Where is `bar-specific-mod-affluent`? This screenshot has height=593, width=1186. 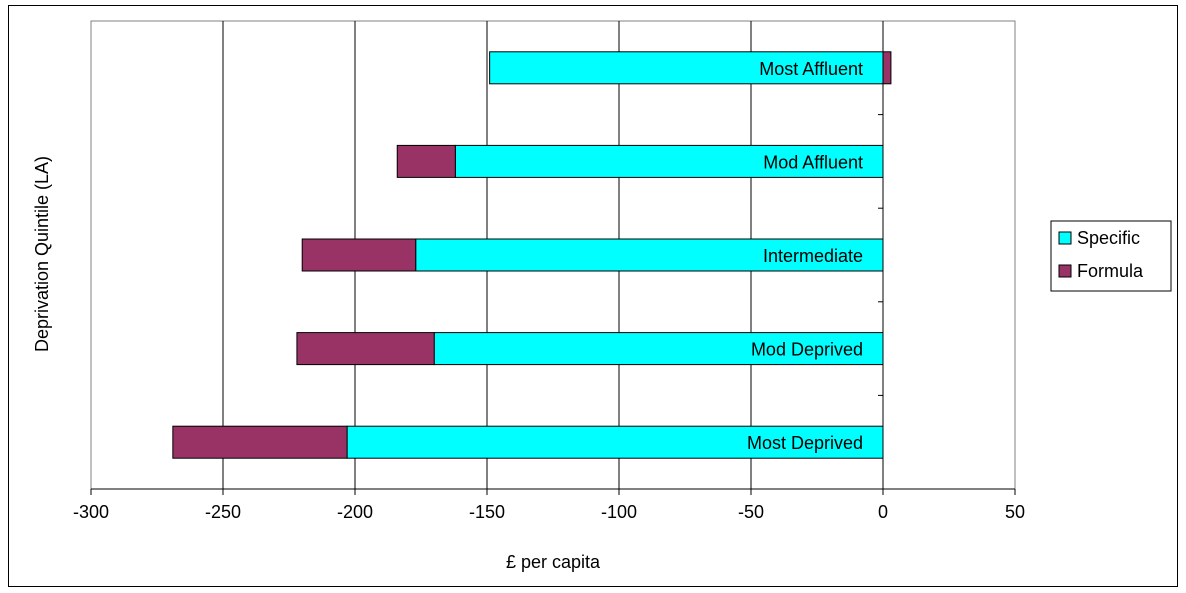 bar-specific-mod-affluent is located at coordinates (669, 161).